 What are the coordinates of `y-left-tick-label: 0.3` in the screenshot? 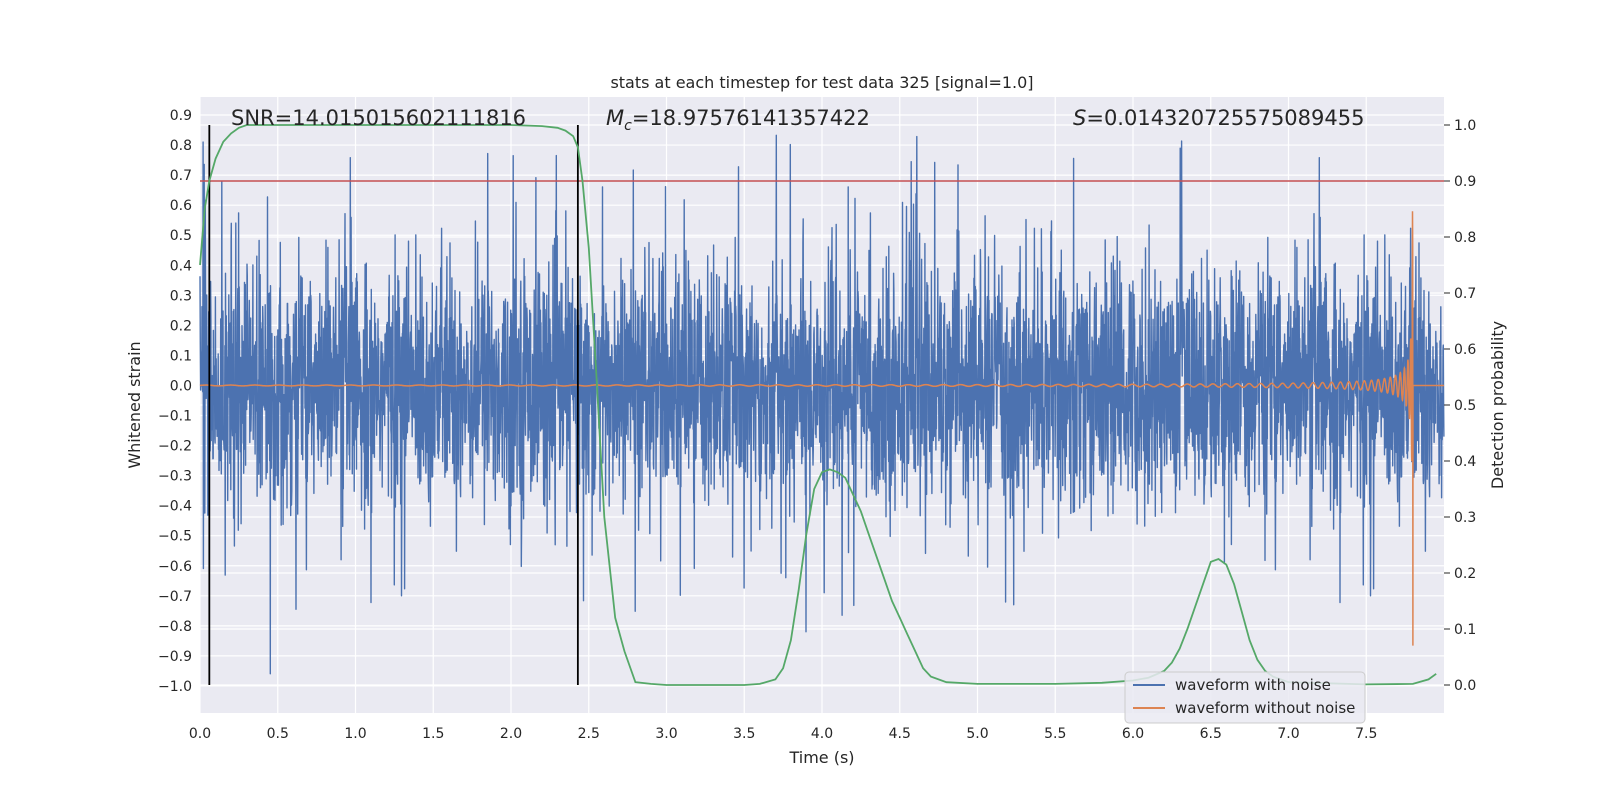 It's located at (181, 296).